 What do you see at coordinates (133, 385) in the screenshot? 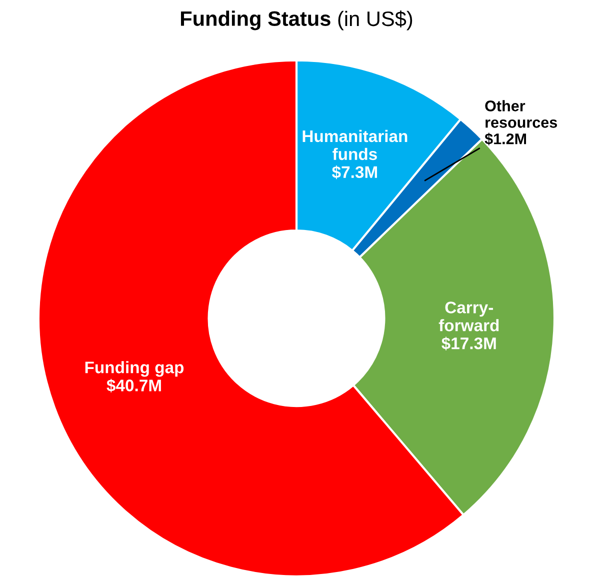
I see `data-label: $40.7M` at bounding box center [133, 385].